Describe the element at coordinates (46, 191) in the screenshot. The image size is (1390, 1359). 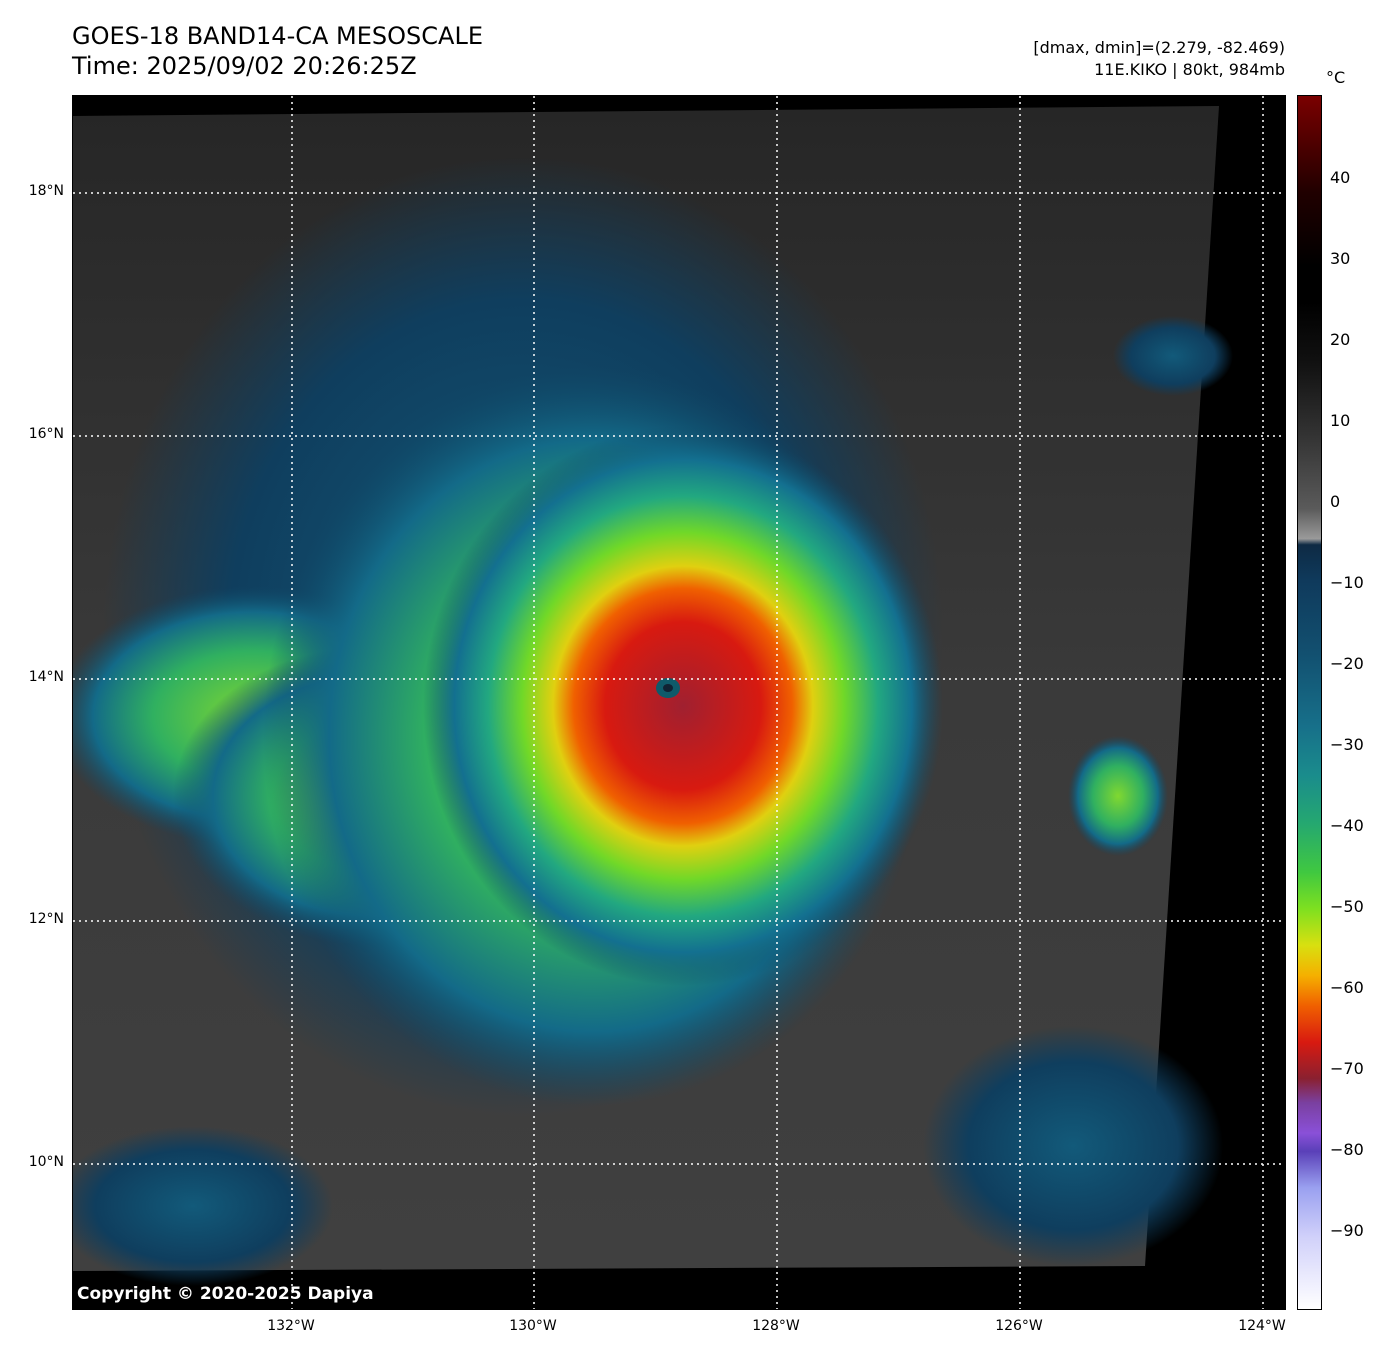
I see `lat-label: 18°N` at that location.